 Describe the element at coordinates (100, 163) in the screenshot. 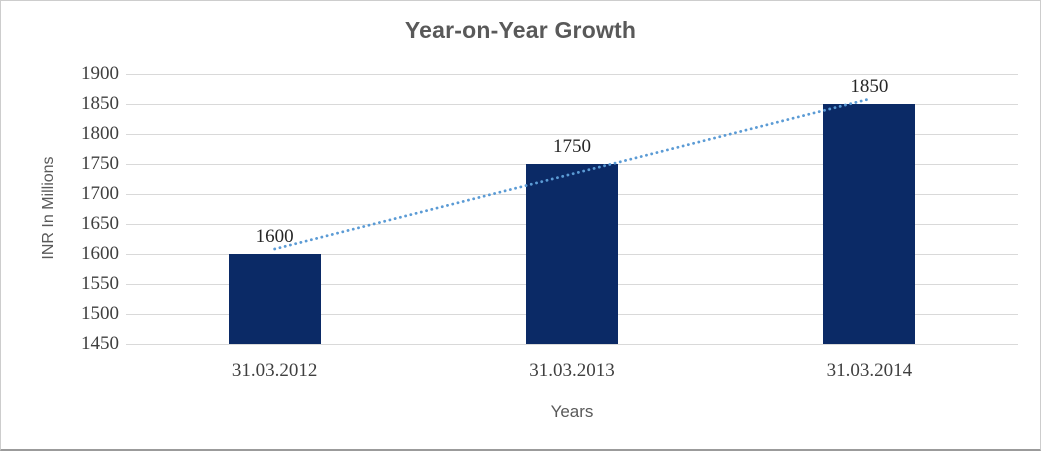

I see `y-axis-tick-label: 1750` at that location.